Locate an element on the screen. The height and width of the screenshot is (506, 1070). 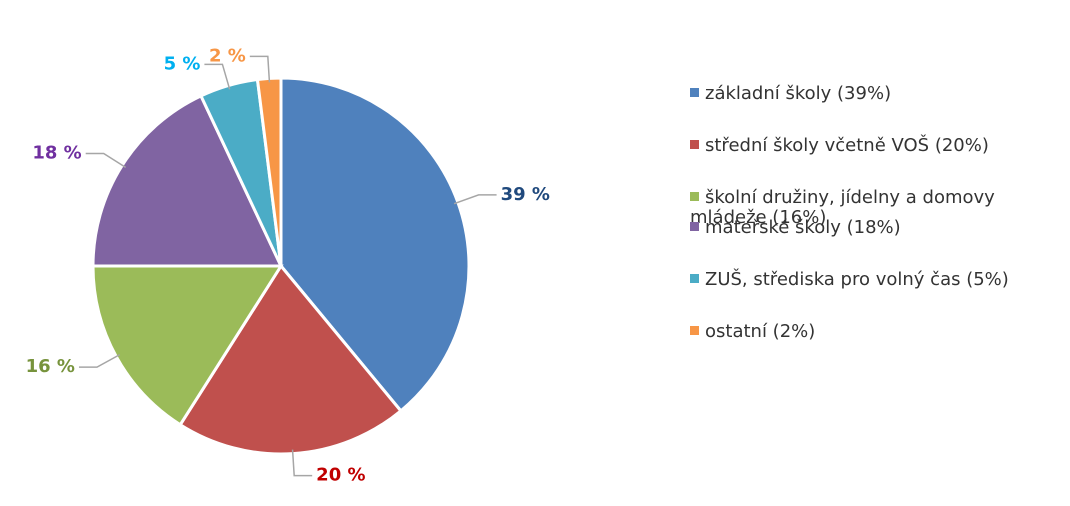
legend-item: ZUŠ, střediska pro volný čas (5%) is located at coordinates (875, 280).